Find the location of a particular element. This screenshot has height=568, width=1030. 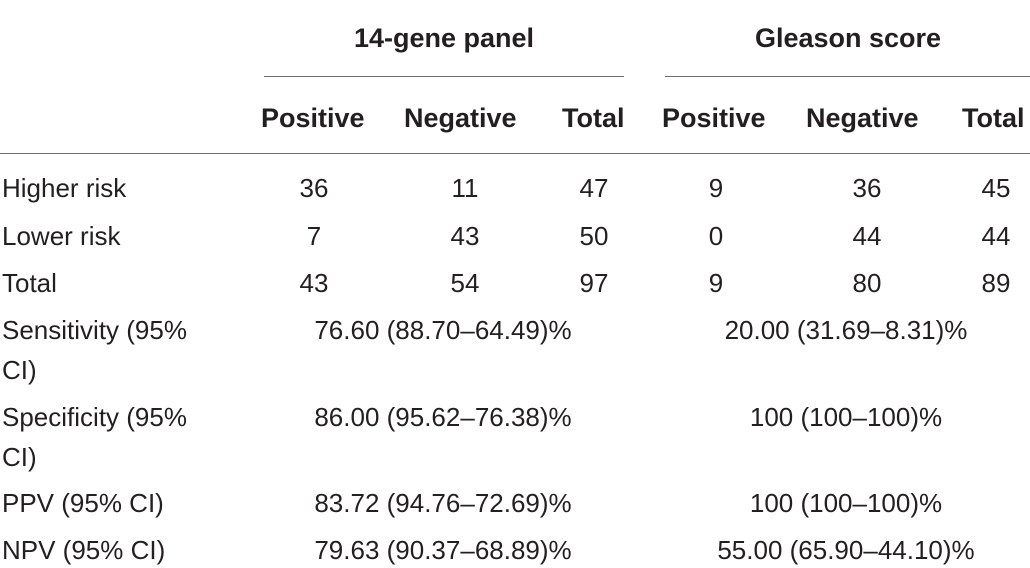

group-header-14-gene-panel: 14-gene panel is located at coordinates (444, 38).